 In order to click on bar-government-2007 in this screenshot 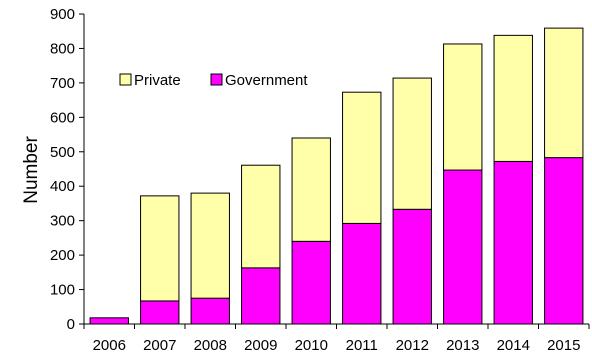, I will do `click(160, 312)`.